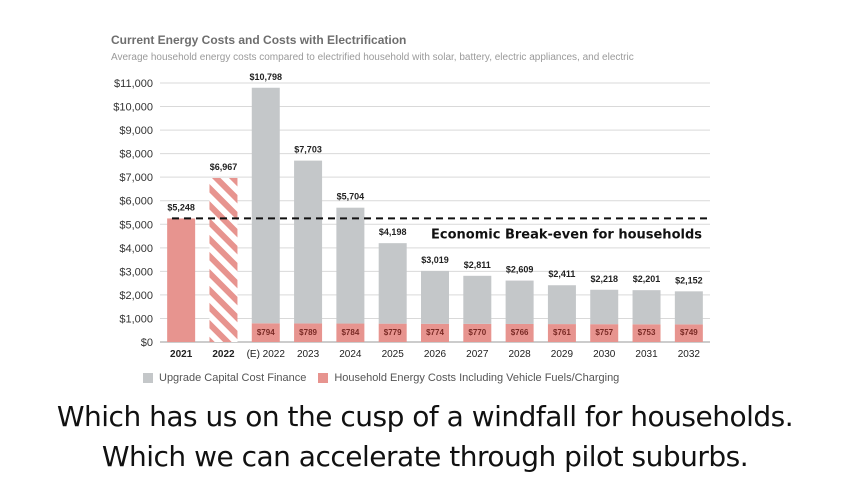  Describe the element at coordinates (223, 354) in the screenshot. I see `x-tick-label: 2022` at that location.